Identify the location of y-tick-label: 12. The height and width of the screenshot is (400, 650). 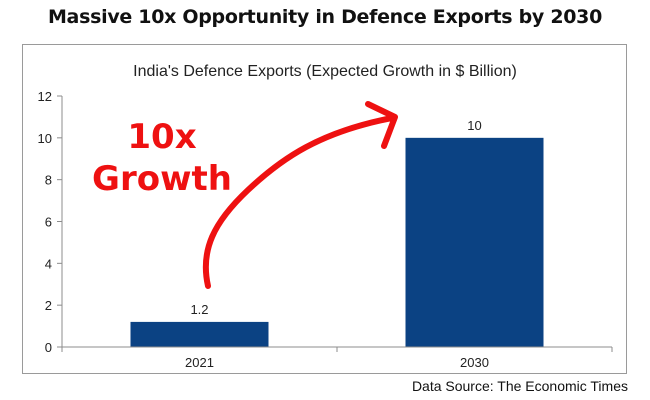
(45, 96).